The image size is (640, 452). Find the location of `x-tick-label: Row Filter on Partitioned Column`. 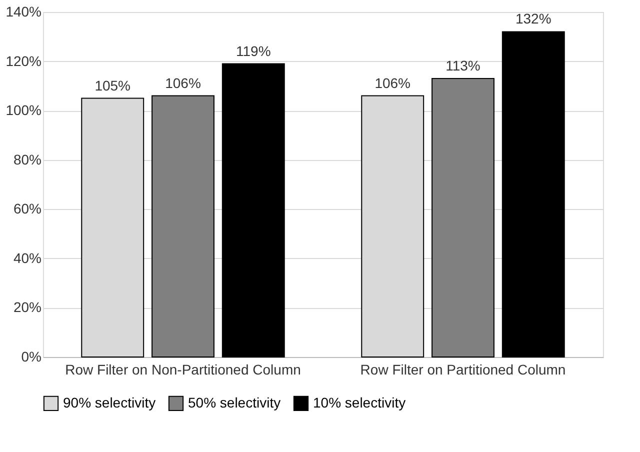

x-tick-label: Row Filter on Partitioned Column is located at coordinates (463, 370).